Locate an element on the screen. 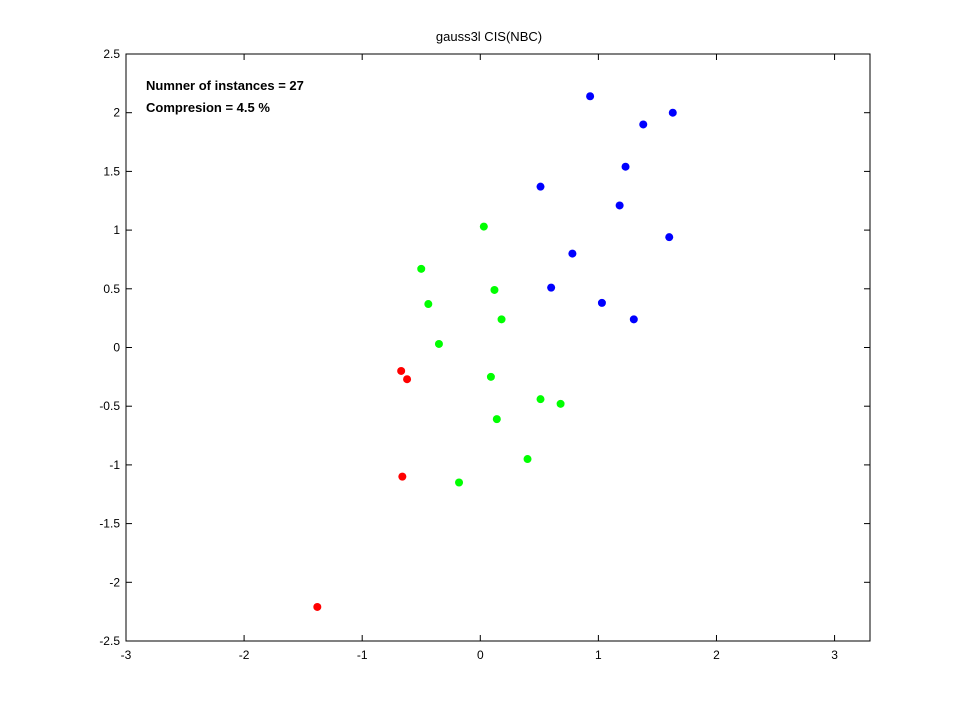 Image resolution: width=960 pixels, height=720 pixels. y-tick-label: 2.5 is located at coordinates (111, 54).